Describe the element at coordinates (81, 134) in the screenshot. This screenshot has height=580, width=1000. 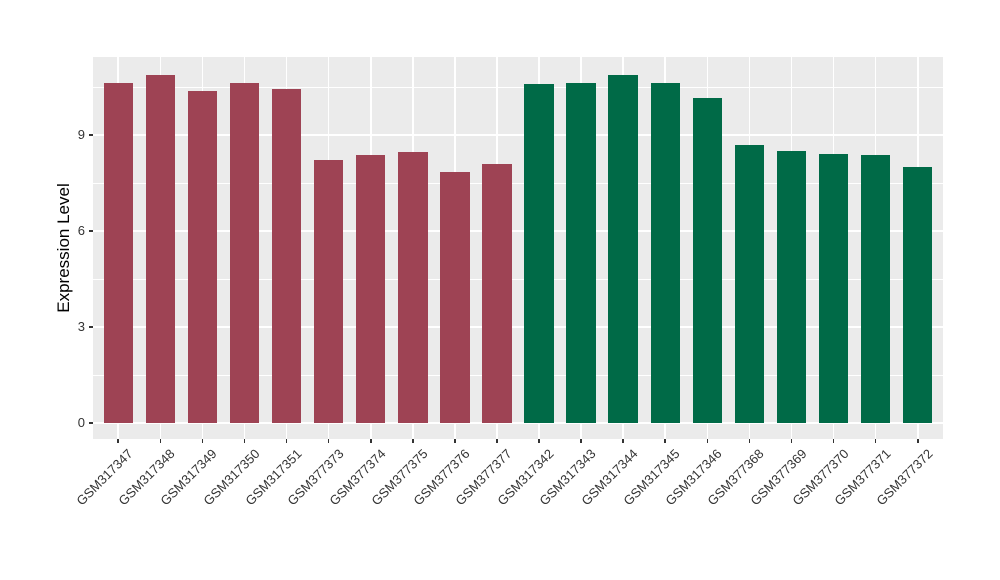
I see `y-tick-label: 9` at that location.